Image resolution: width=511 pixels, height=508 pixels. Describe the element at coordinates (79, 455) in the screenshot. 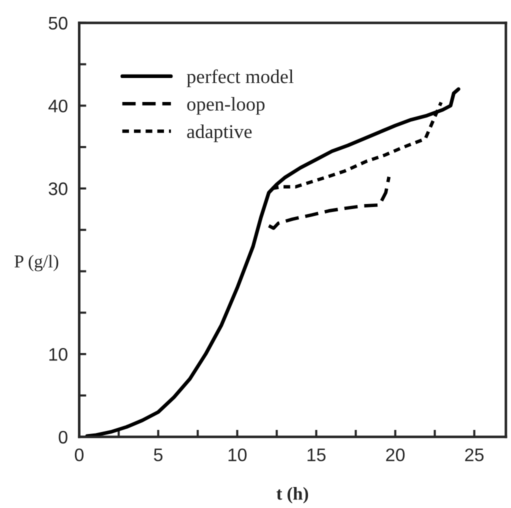

I see `x-tick-label: 0` at that location.